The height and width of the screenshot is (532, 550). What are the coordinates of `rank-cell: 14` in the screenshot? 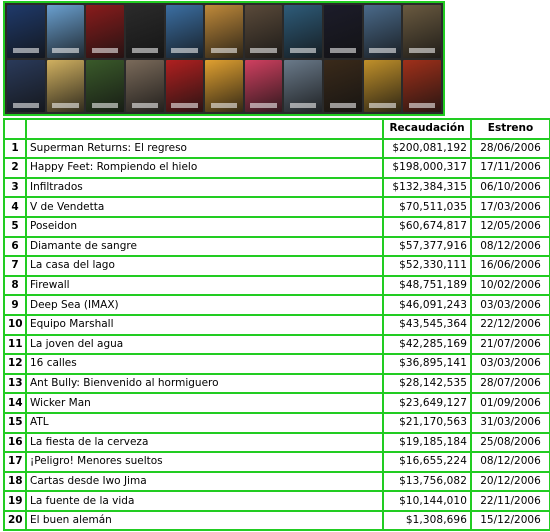 It's located at (15, 403).